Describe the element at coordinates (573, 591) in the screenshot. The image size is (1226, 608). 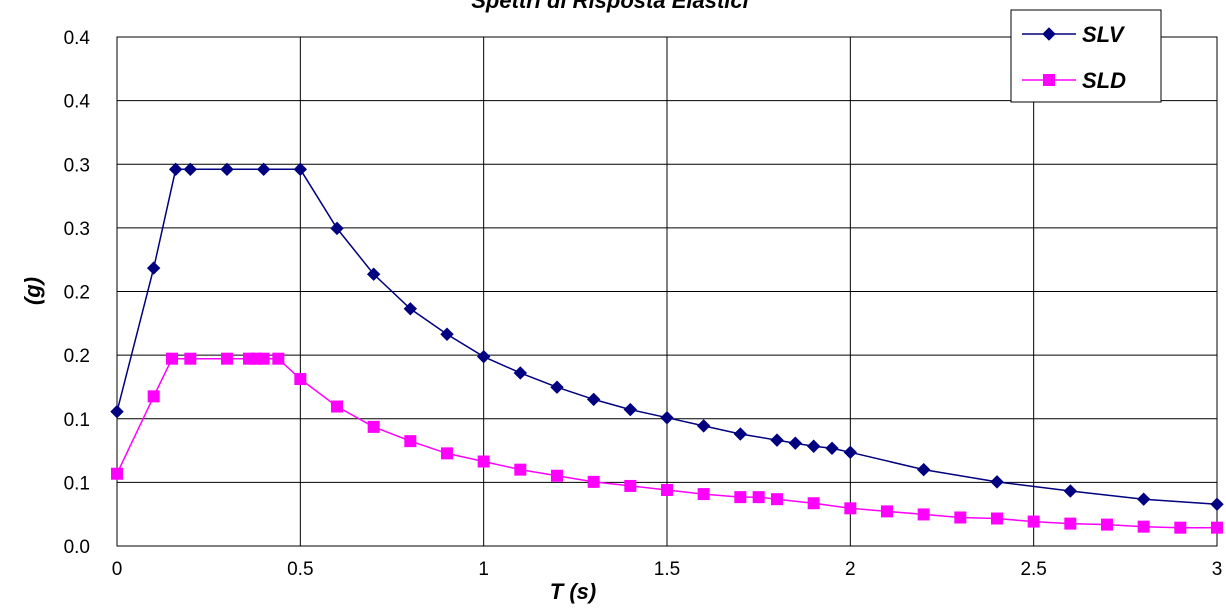
I see `x-axis-title: T (s)` at that location.